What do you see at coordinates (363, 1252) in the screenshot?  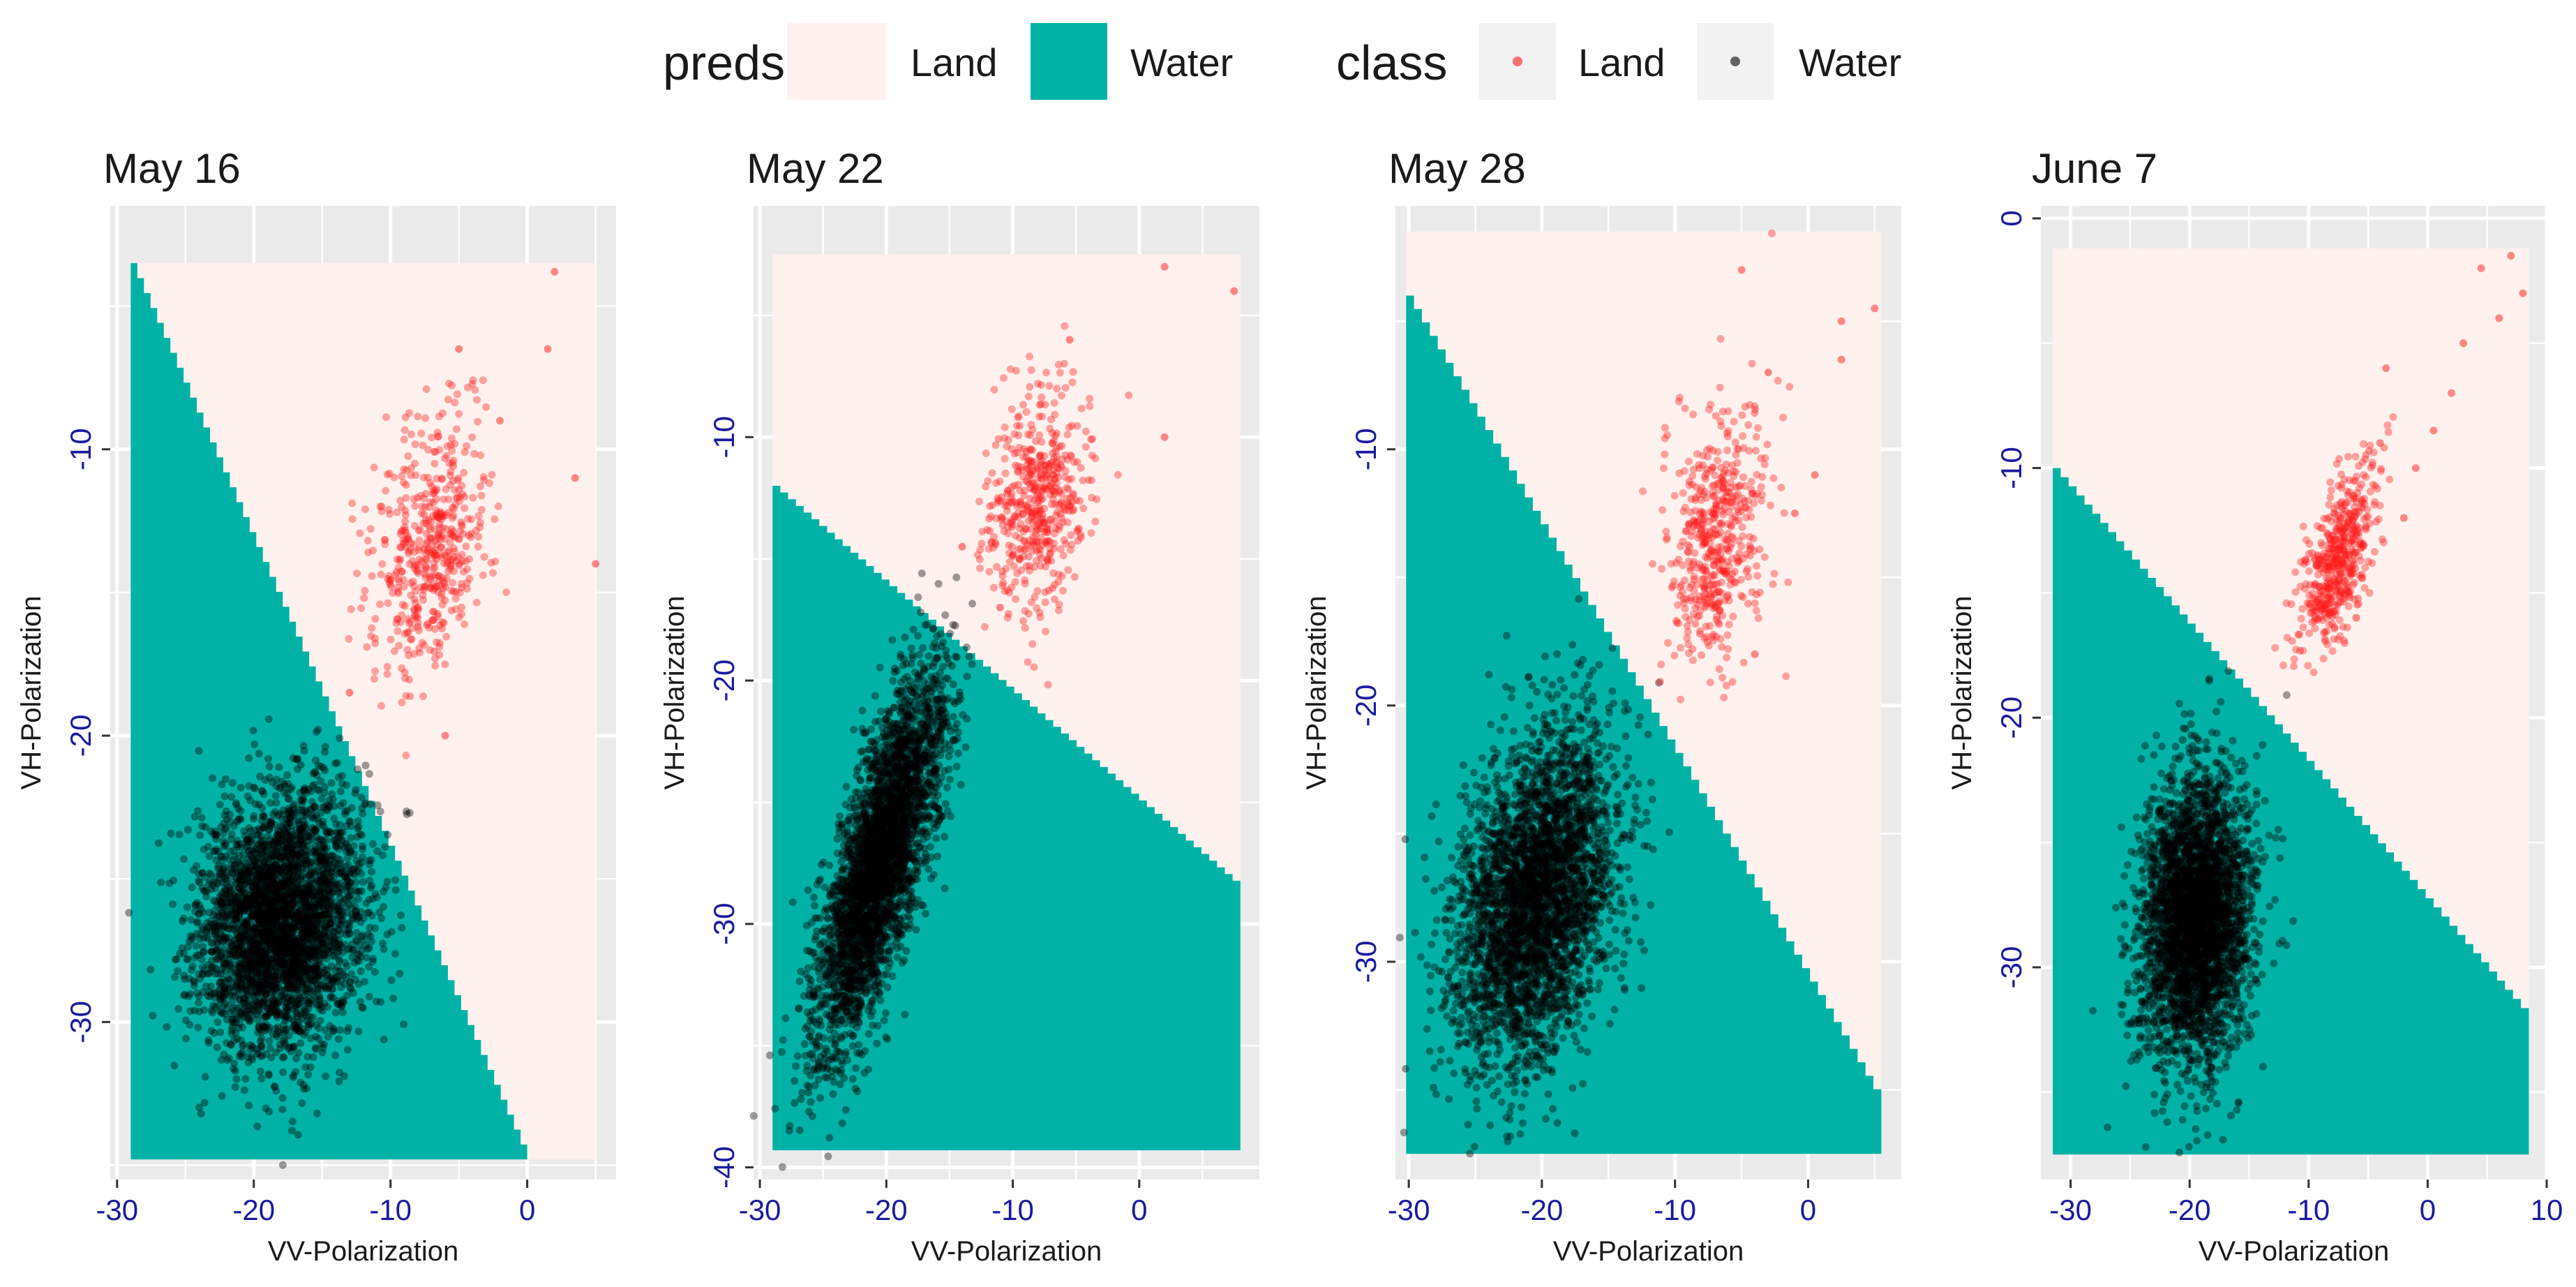 I see `x-axis-title: VV-Polarization` at bounding box center [363, 1252].